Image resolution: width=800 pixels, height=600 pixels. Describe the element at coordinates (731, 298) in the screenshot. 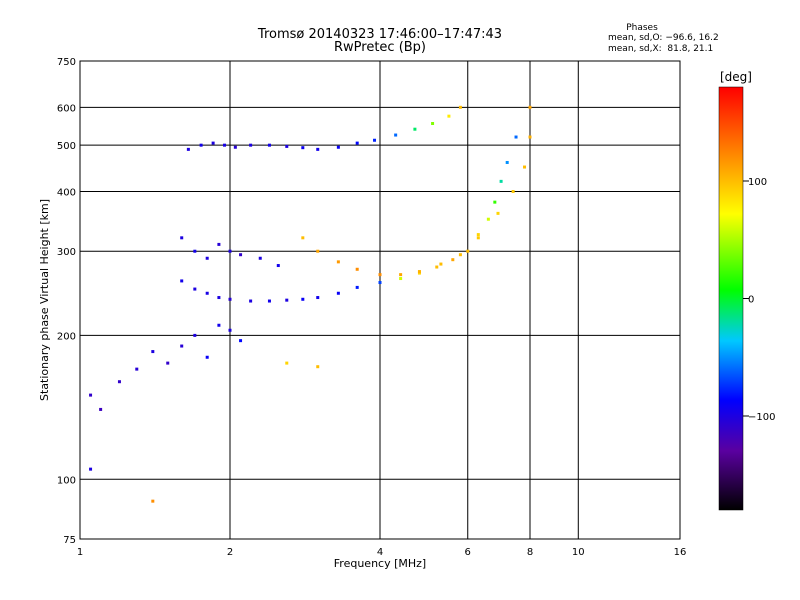

I see `colorbar` at that location.